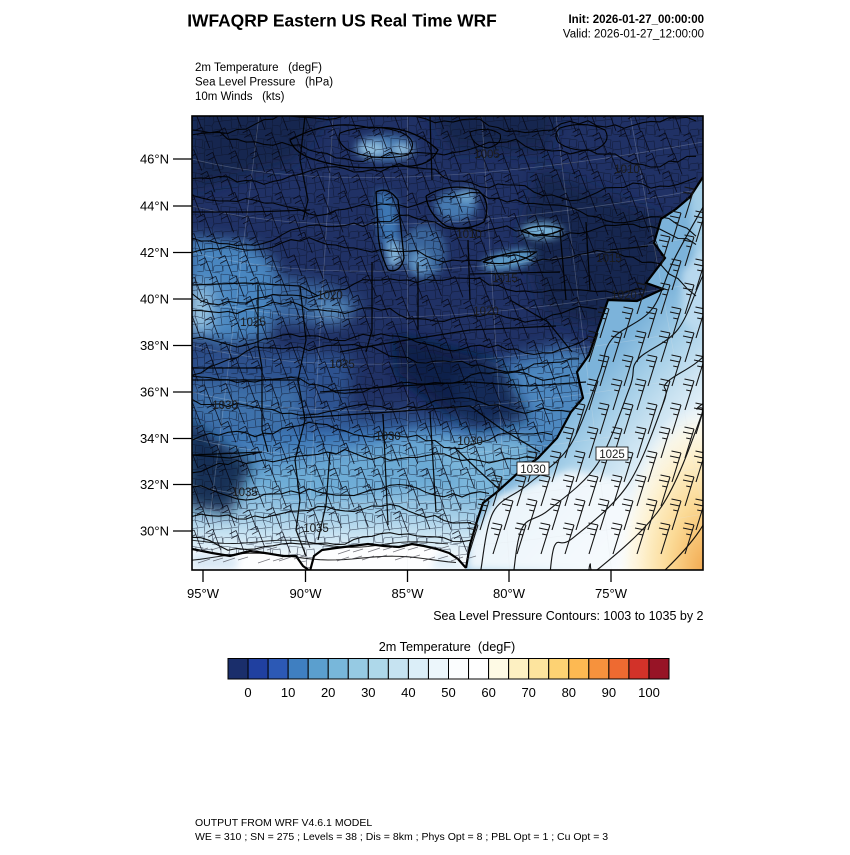 This screenshot has width=850, height=855. Describe the element at coordinates (247, 692) in the screenshot. I see `svg-text: 0` at that location.